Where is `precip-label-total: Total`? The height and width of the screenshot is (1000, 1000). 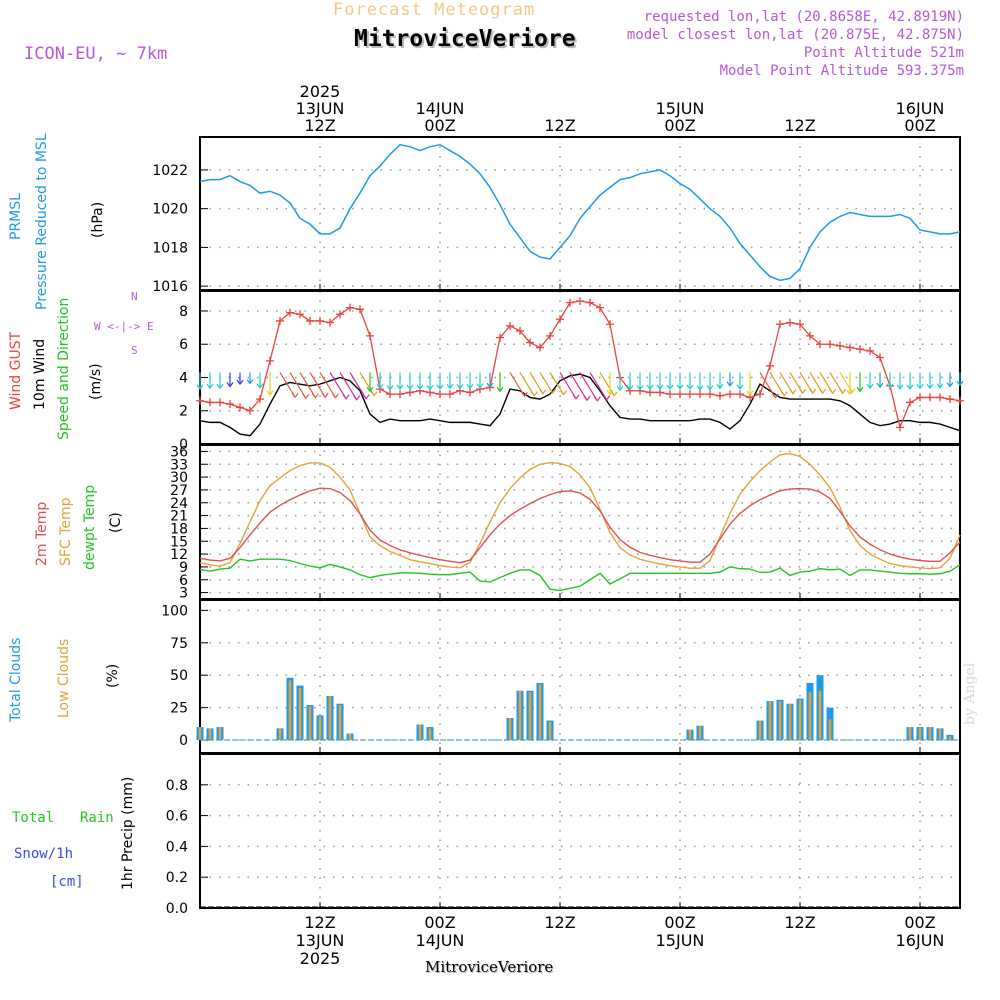 precip-label-total: Total is located at coordinates (33, 818).